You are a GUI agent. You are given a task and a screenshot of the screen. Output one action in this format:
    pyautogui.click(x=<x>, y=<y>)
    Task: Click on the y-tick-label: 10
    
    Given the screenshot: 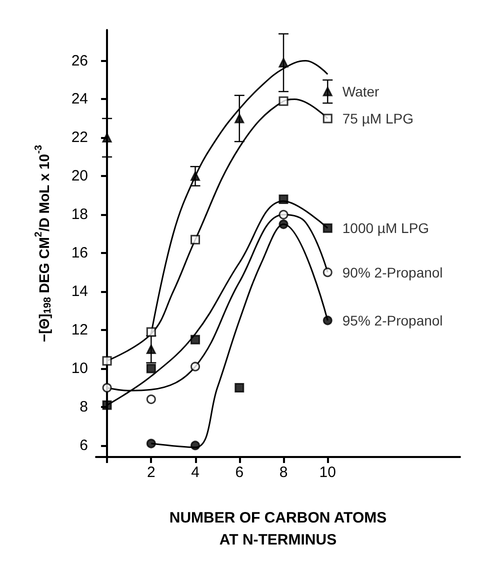 What is the action you would take?
    pyautogui.click(x=79, y=369)
    